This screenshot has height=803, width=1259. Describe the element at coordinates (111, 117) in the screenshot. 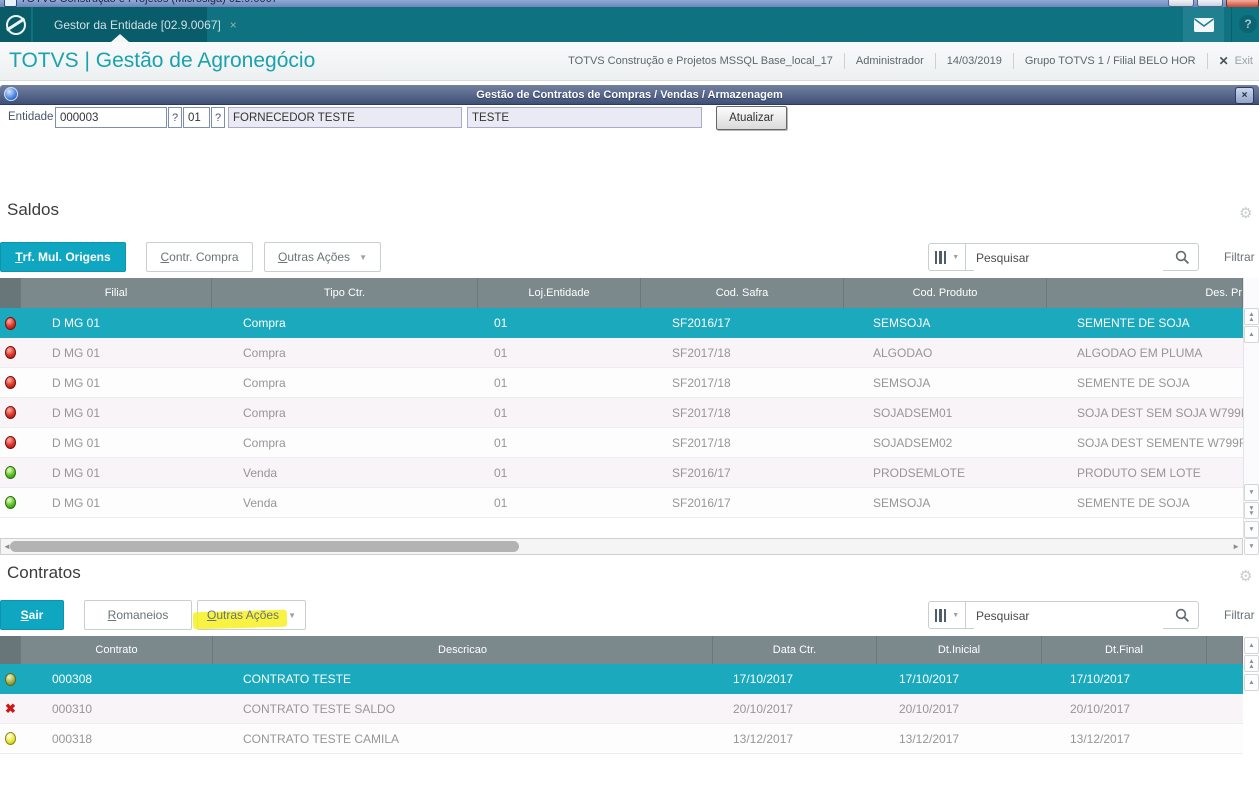

I see `entity-code-field` at that location.